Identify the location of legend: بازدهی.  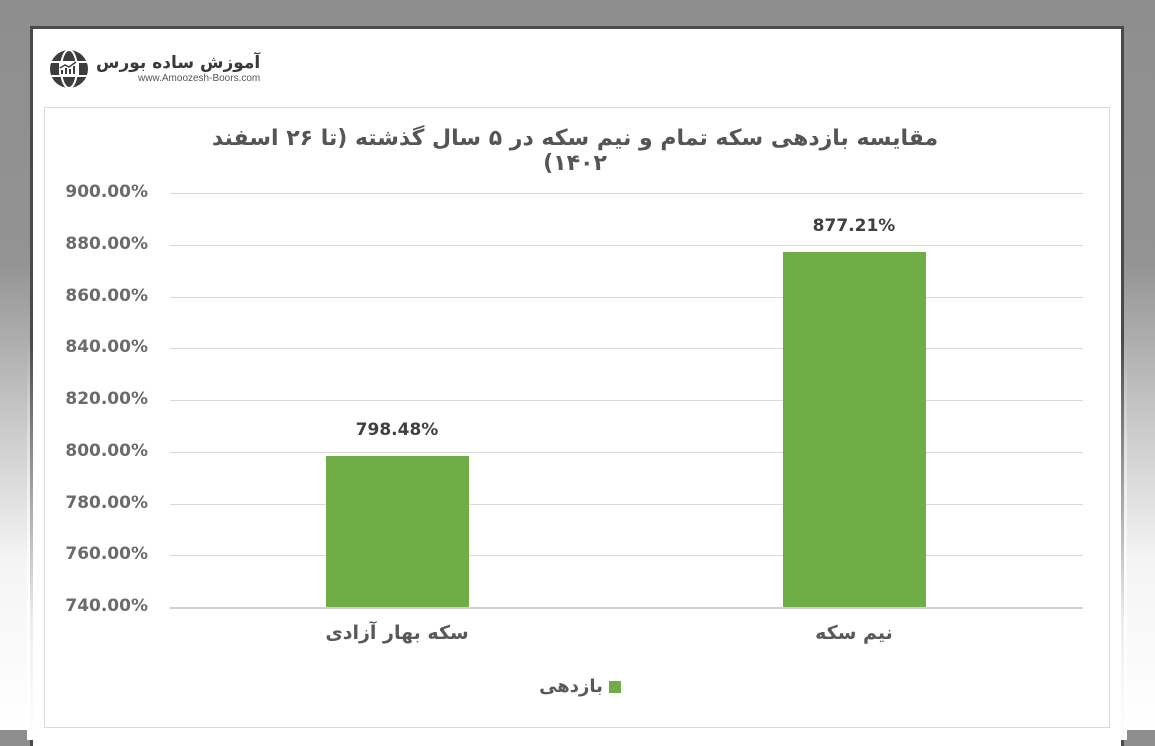
(580, 686).